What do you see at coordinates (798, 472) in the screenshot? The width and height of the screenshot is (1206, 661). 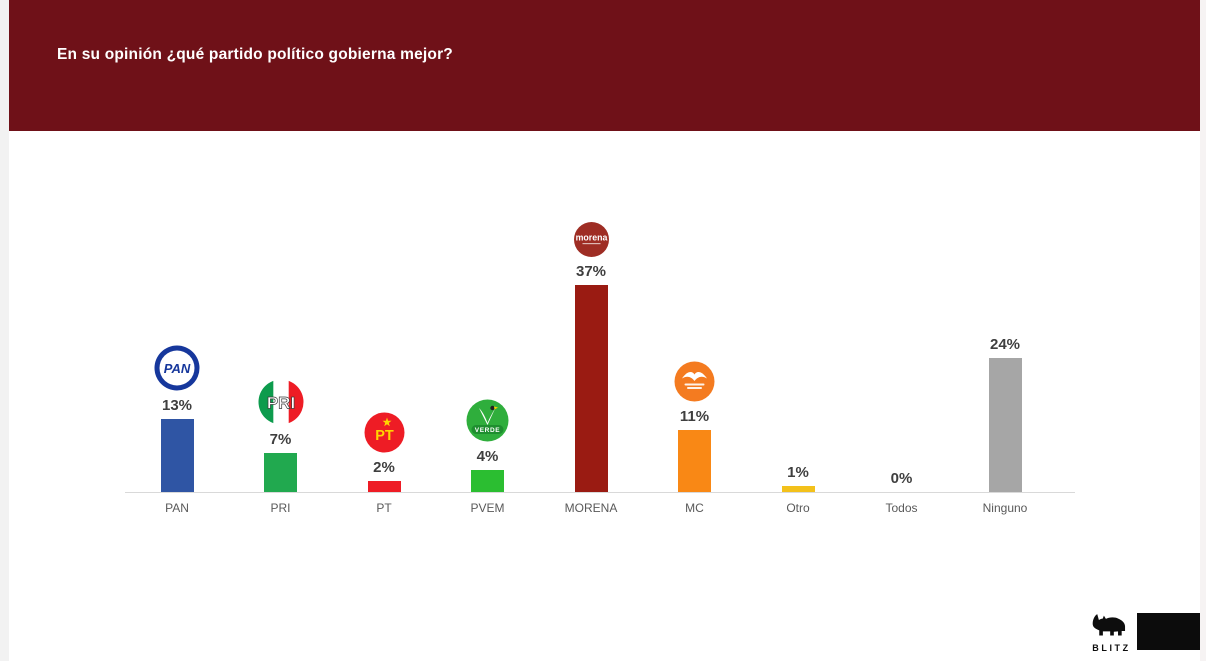 I see `value-label-otro: 1%` at bounding box center [798, 472].